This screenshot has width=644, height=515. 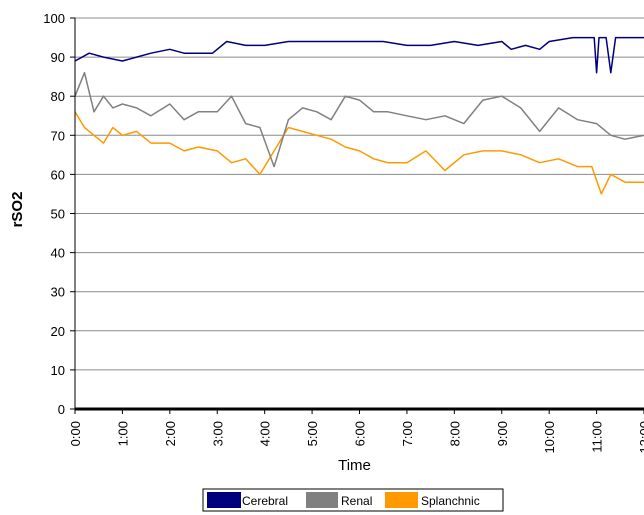 I want to click on legend-swatch-splanchnic, so click(x=401, y=500).